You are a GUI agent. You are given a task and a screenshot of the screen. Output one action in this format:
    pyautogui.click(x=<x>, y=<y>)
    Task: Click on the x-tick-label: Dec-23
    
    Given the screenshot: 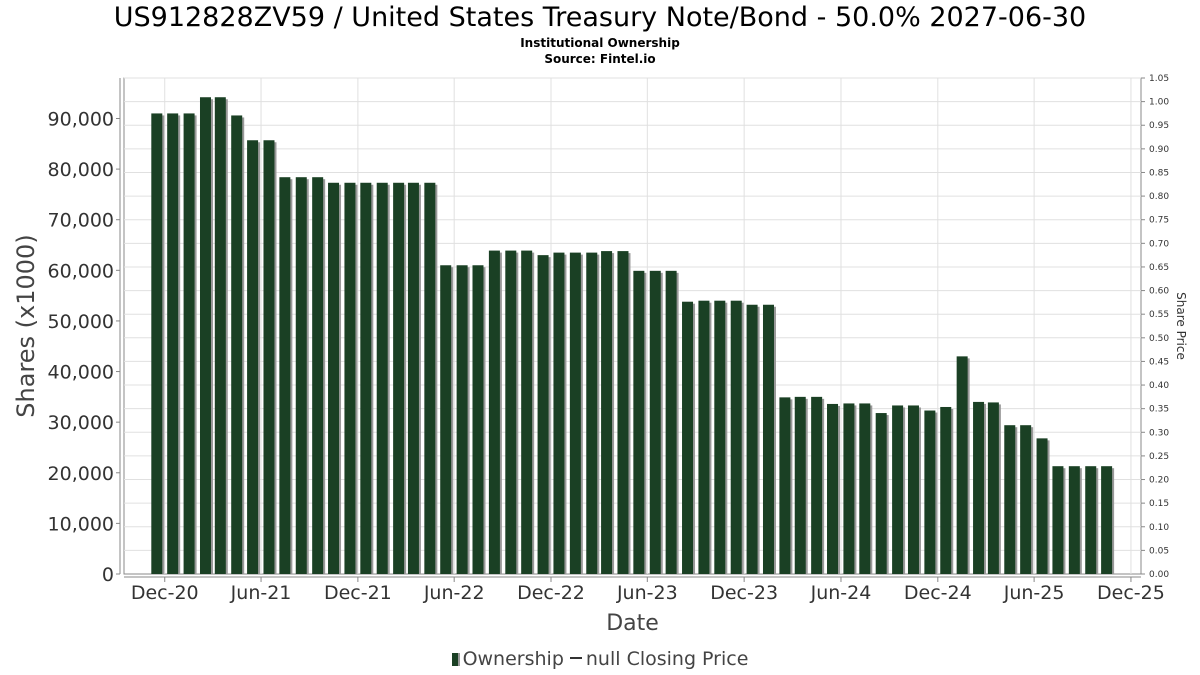 What is the action you would take?
    pyautogui.click(x=744, y=593)
    